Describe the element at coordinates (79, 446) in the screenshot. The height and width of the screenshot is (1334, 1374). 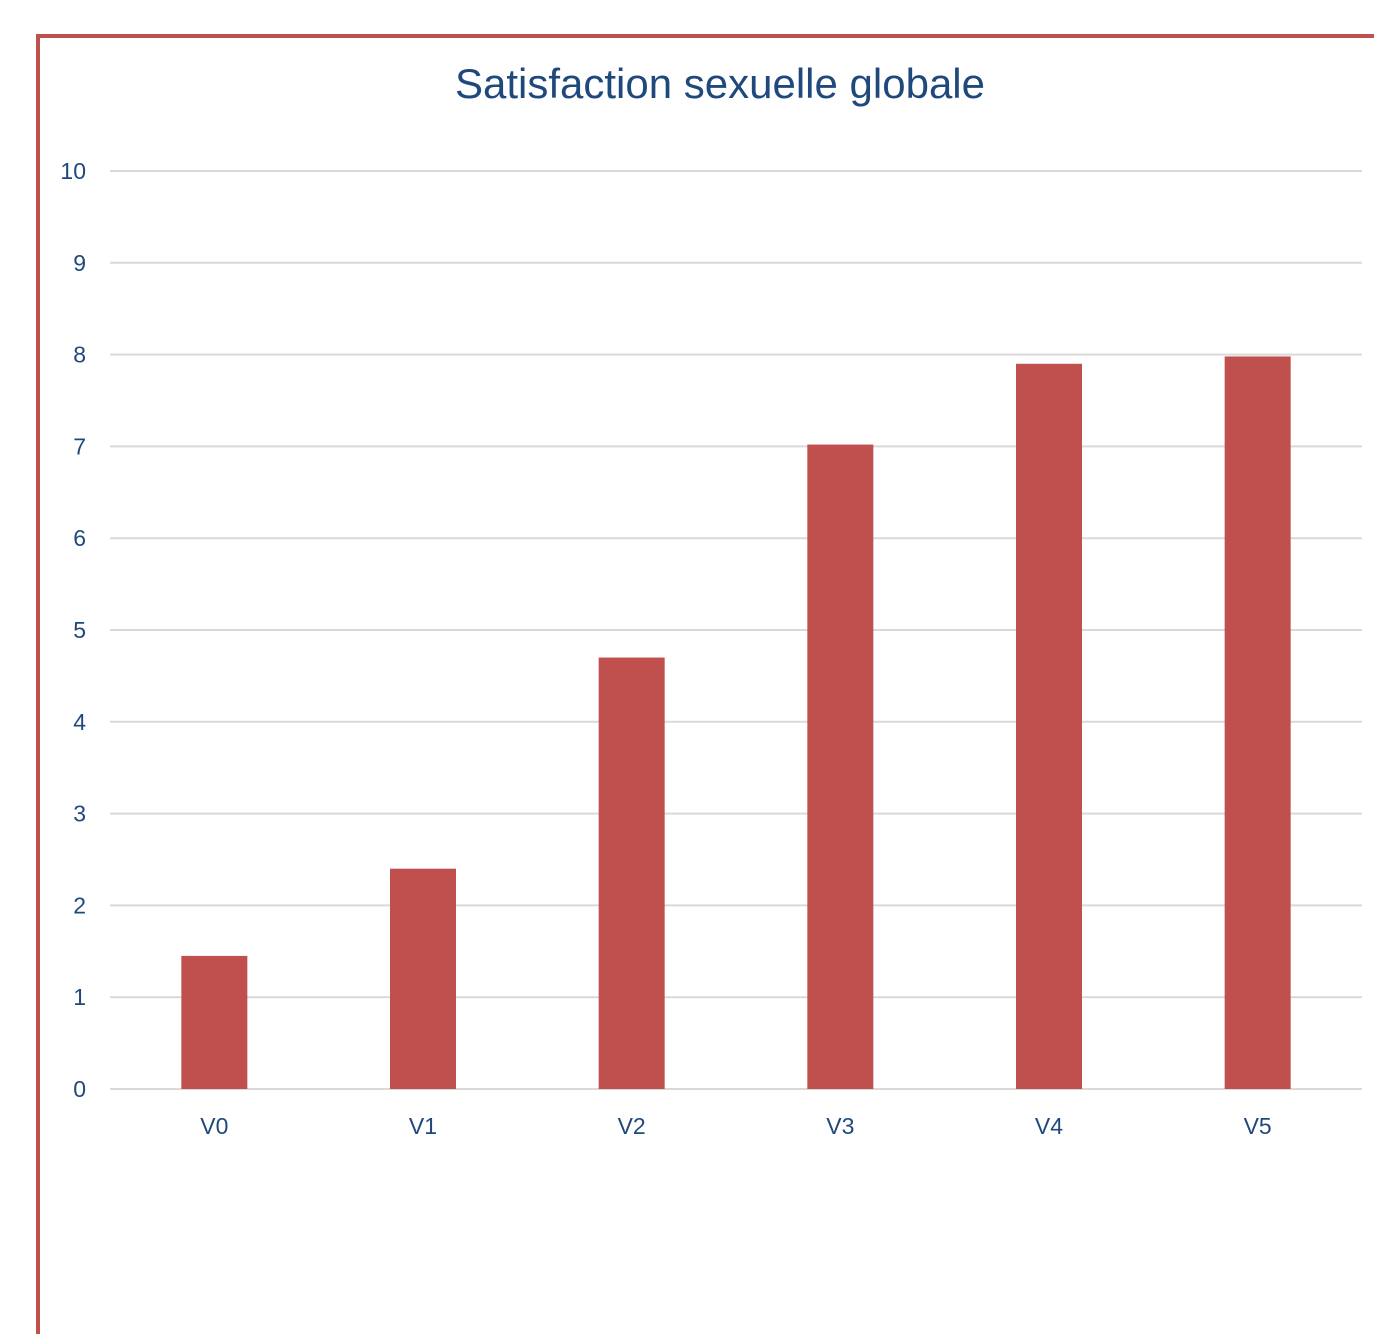
I see `y-tick-label: 7` at that location.